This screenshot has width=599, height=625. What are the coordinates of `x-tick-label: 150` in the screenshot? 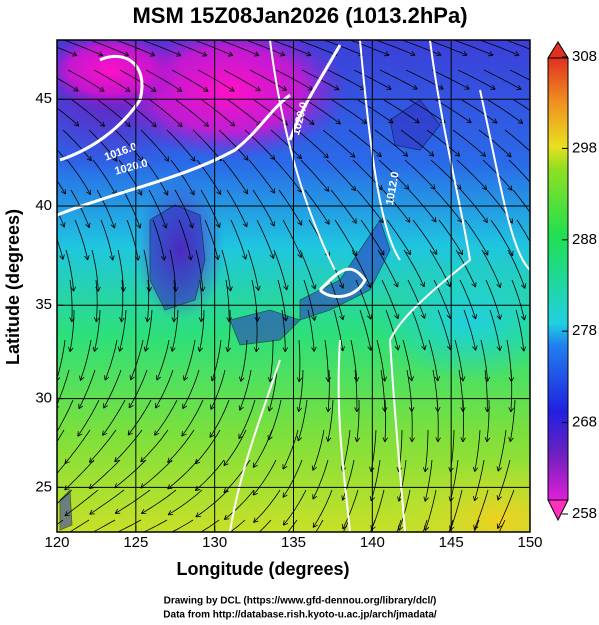 It's located at (529, 542).